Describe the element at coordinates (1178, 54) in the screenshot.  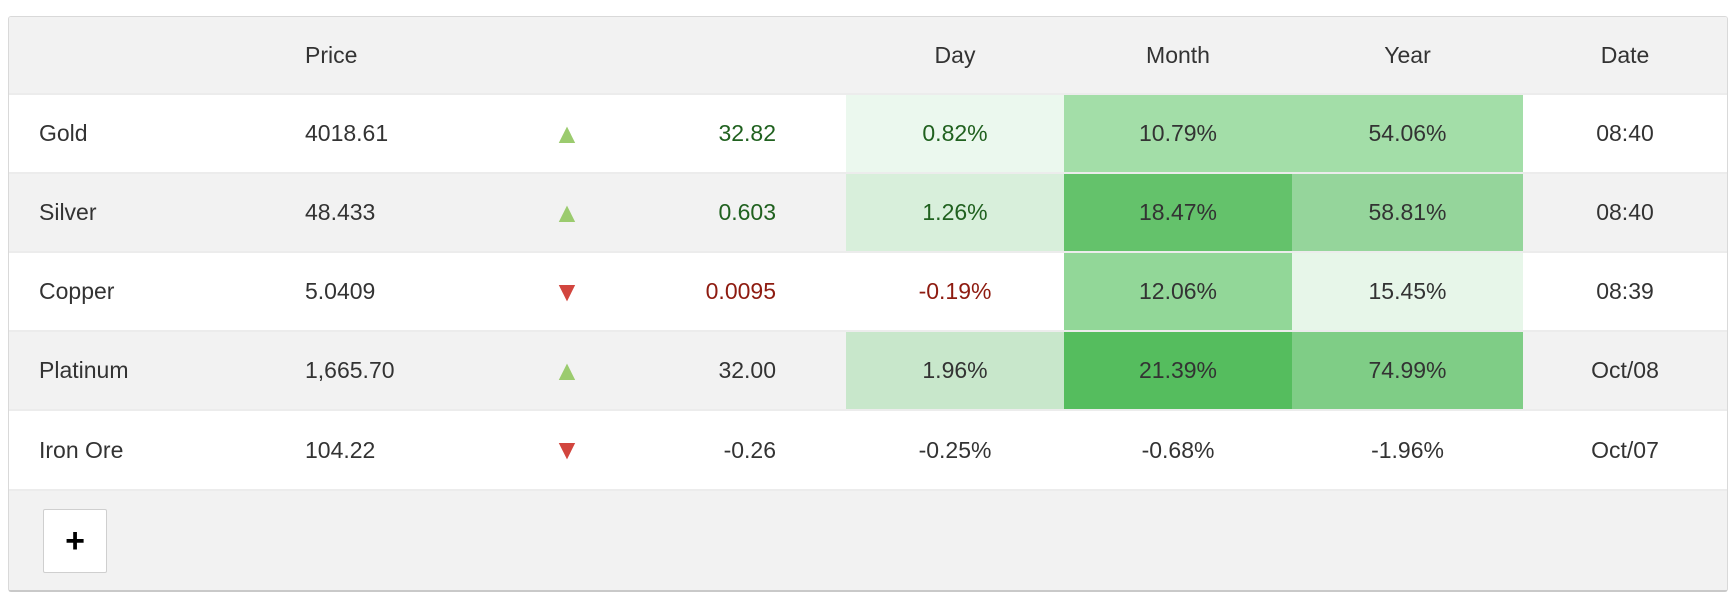
I see `column-header-month: Month` at that location.